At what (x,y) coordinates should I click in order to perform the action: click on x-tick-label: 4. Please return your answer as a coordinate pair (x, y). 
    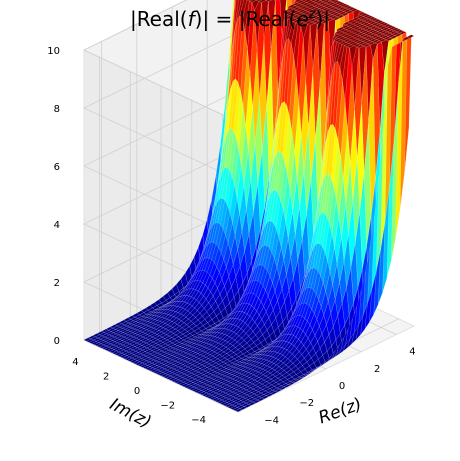
    Looking at the image, I should click on (412, 352).